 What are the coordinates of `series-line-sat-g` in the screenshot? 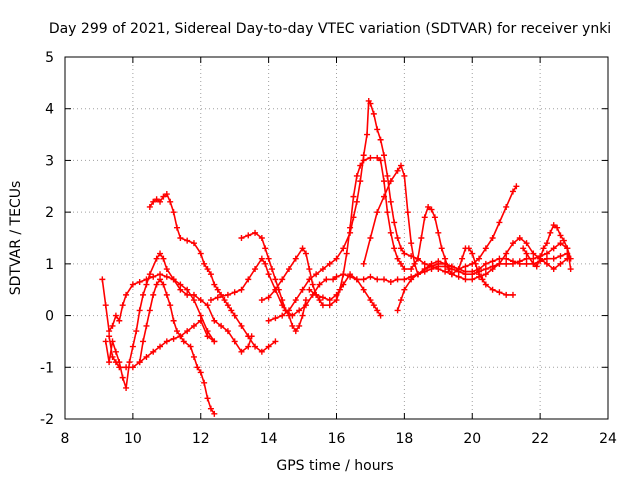 It's located at (273, 282).